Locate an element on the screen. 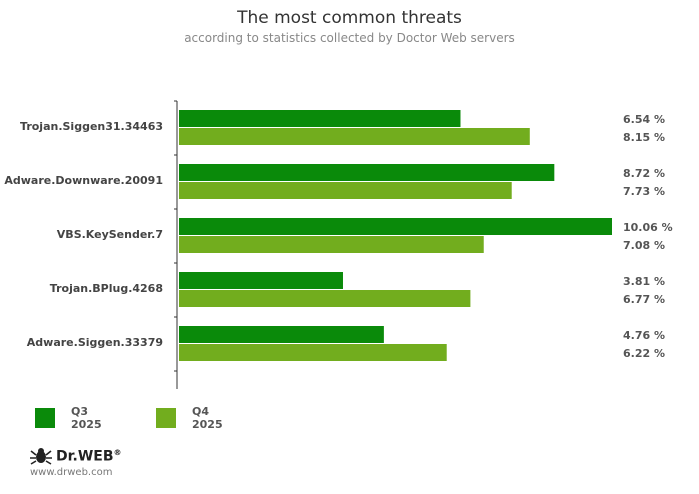  category-label: VBS.KeySender.7 is located at coordinates (110, 234).